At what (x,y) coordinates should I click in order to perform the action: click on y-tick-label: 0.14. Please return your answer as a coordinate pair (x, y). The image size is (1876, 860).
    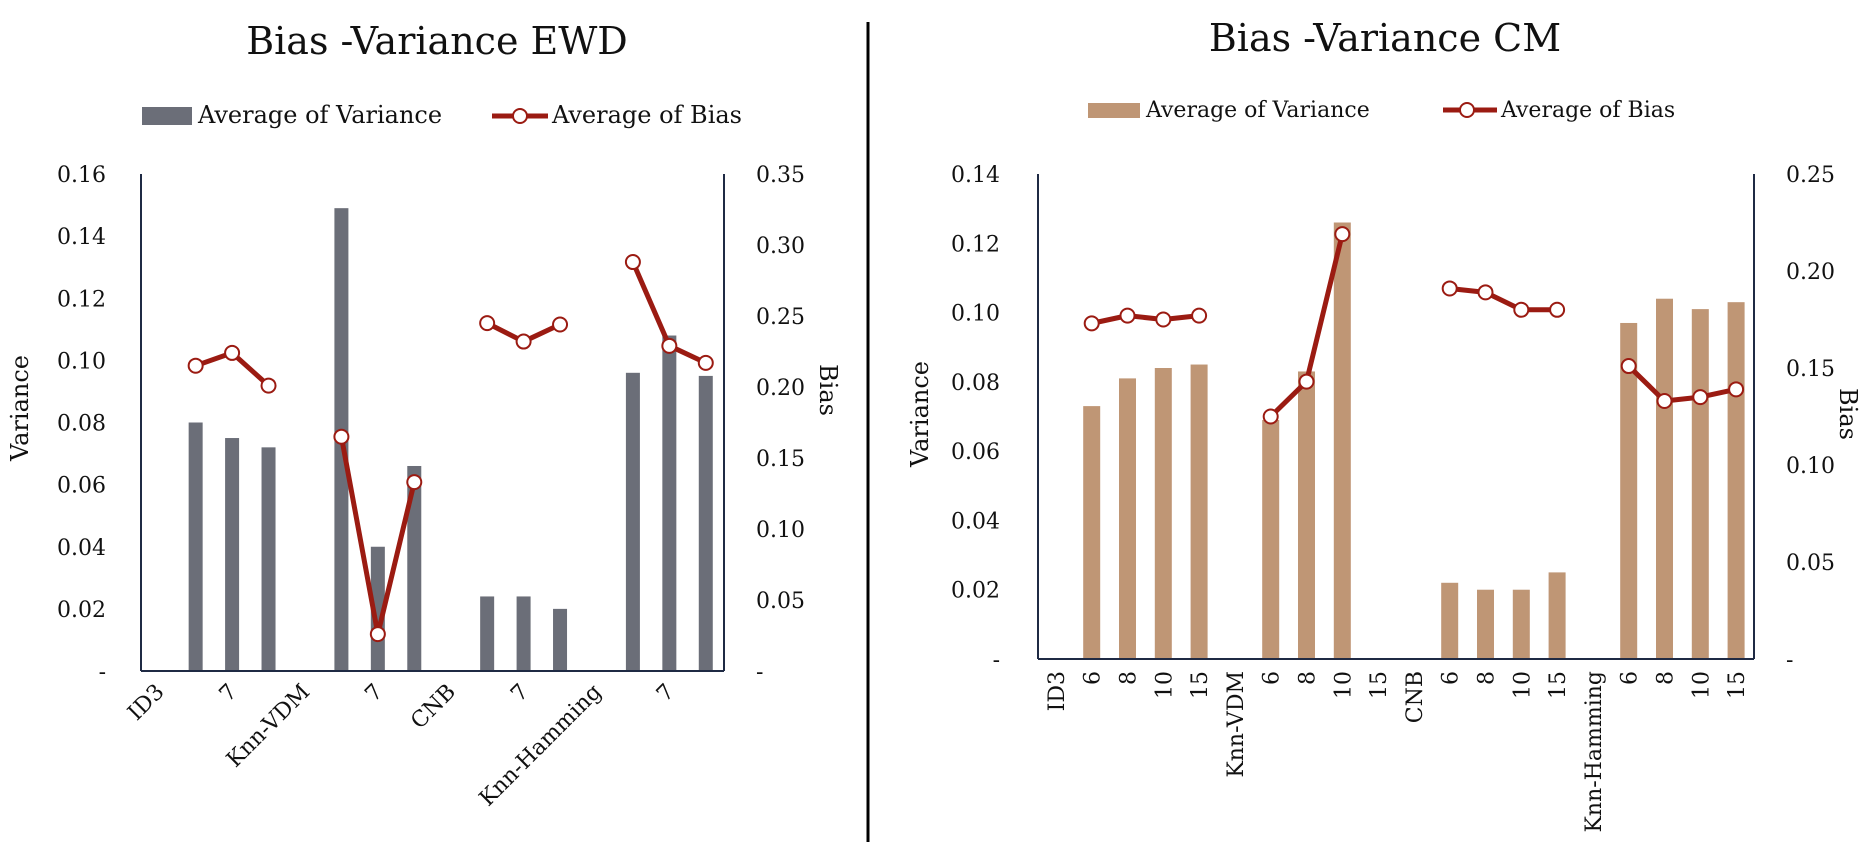
    Looking at the image, I should click on (975, 175).